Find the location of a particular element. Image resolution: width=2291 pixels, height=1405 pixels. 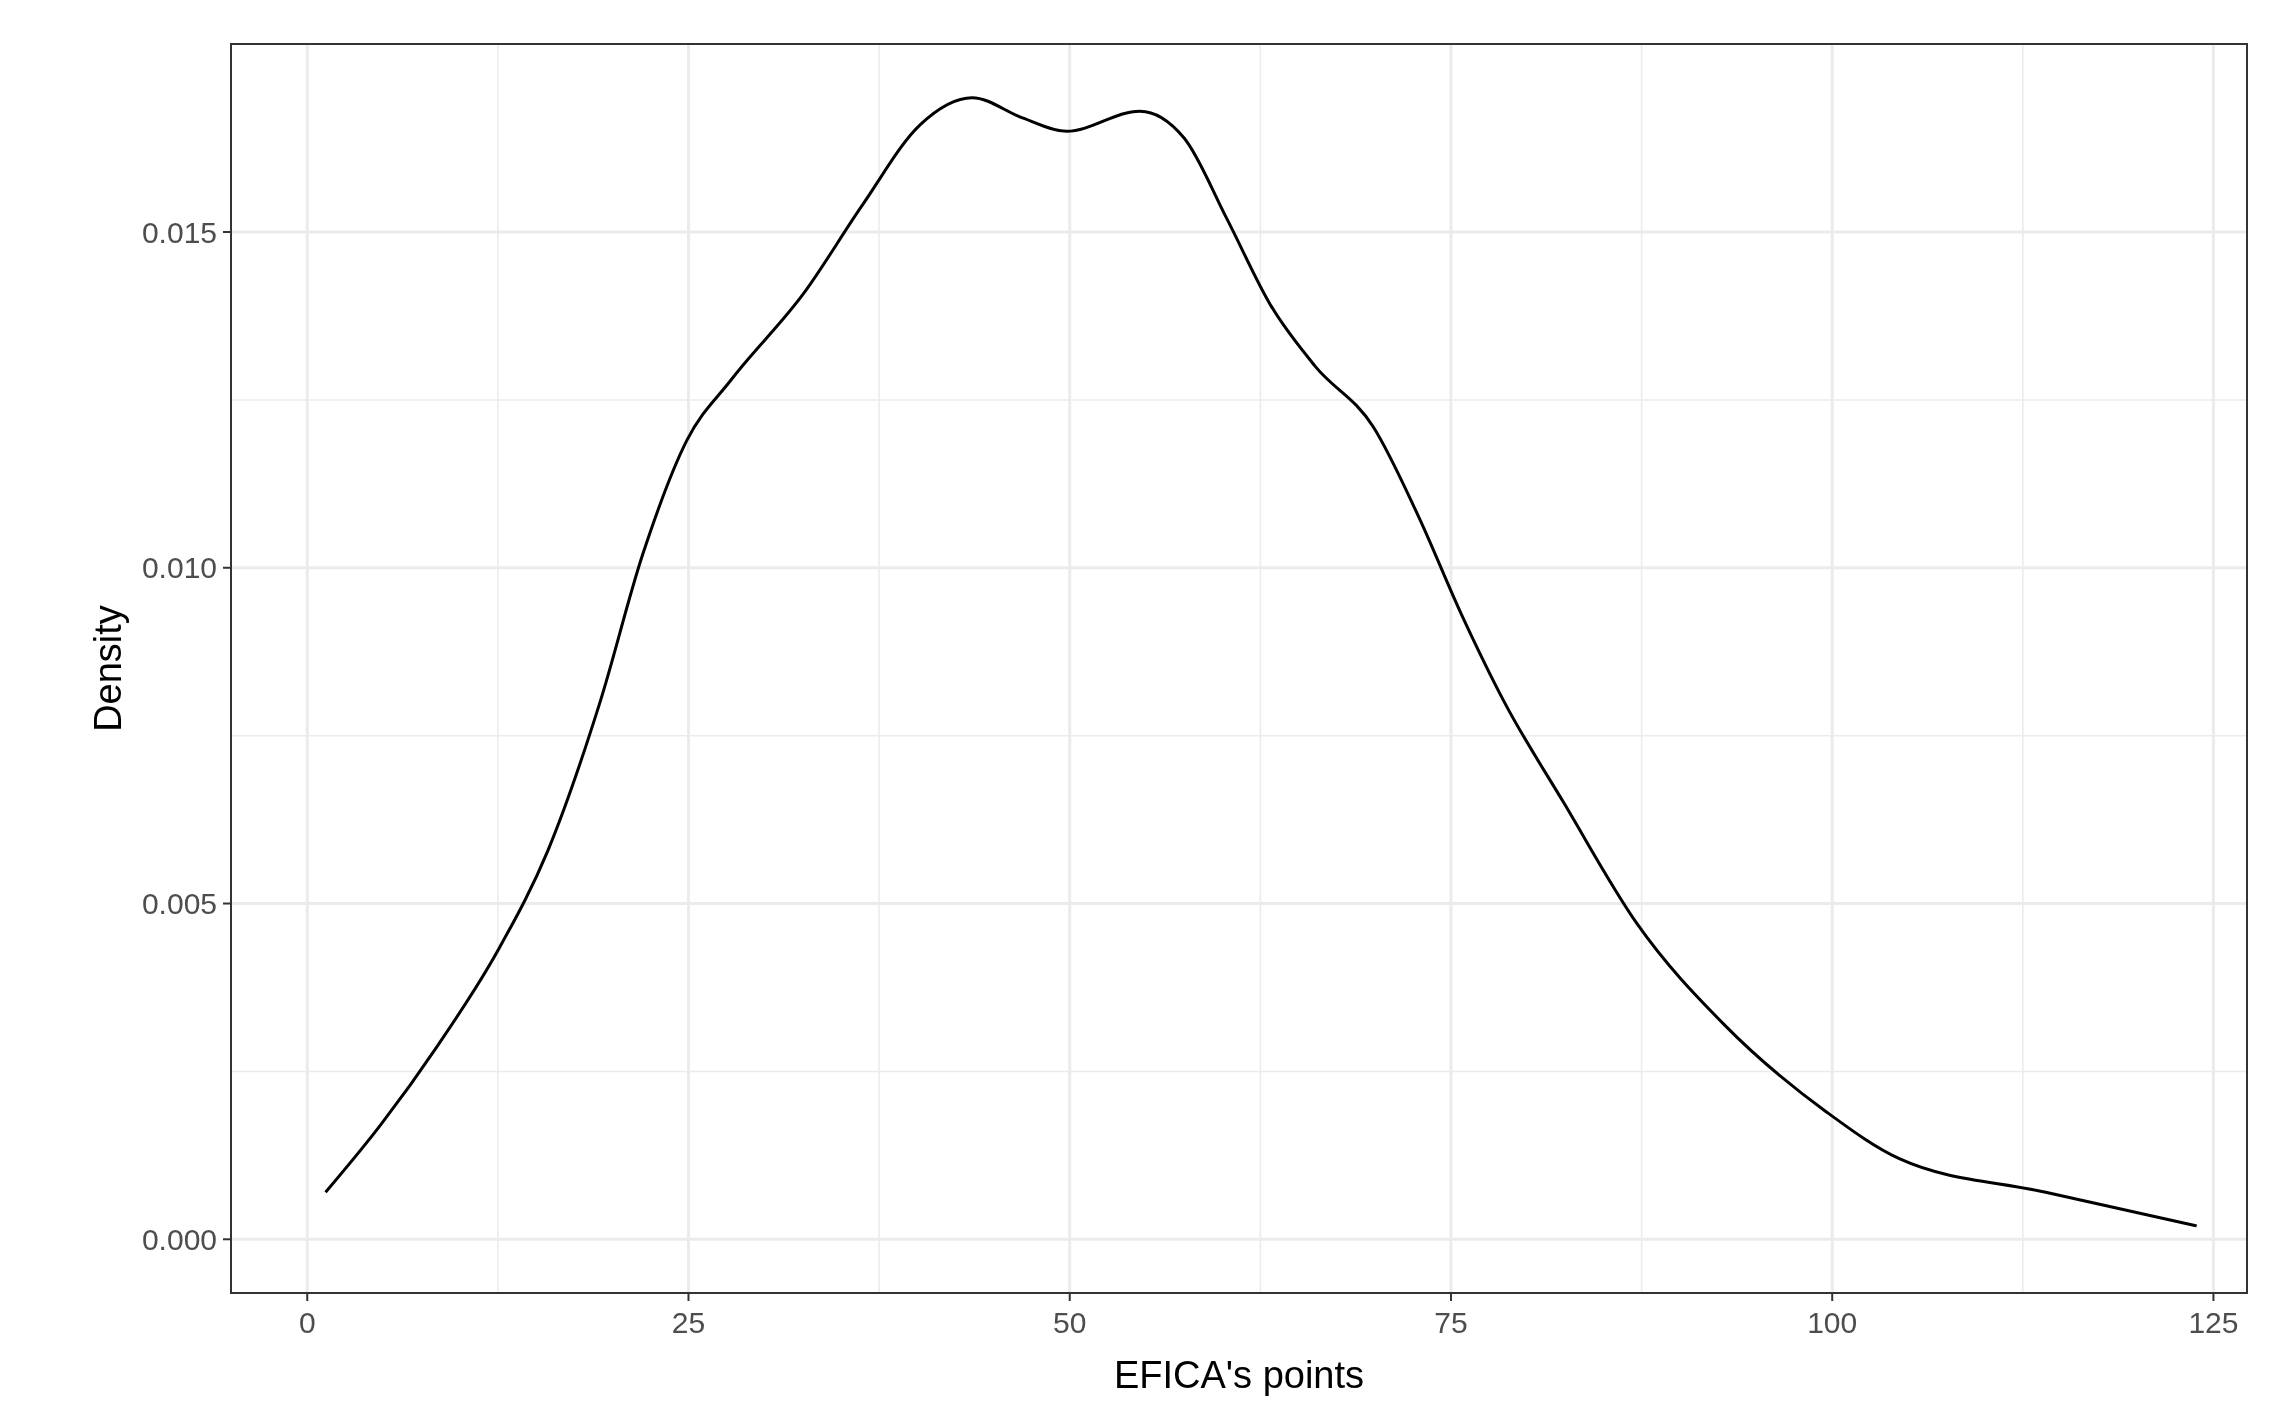

x-tick-label: 75 is located at coordinates (1451, 1322).